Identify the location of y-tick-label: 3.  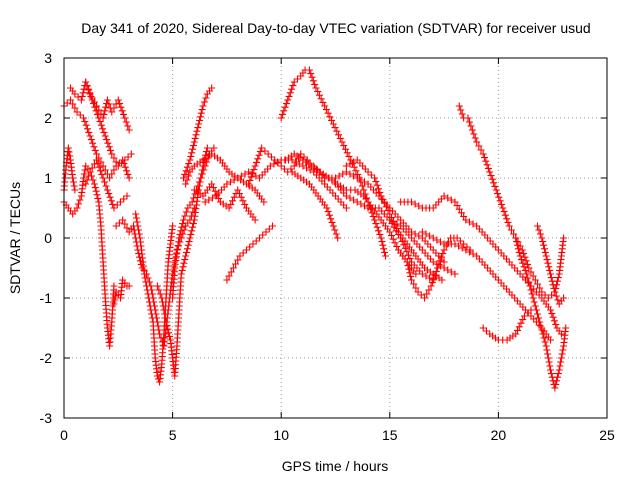
(48, 58).